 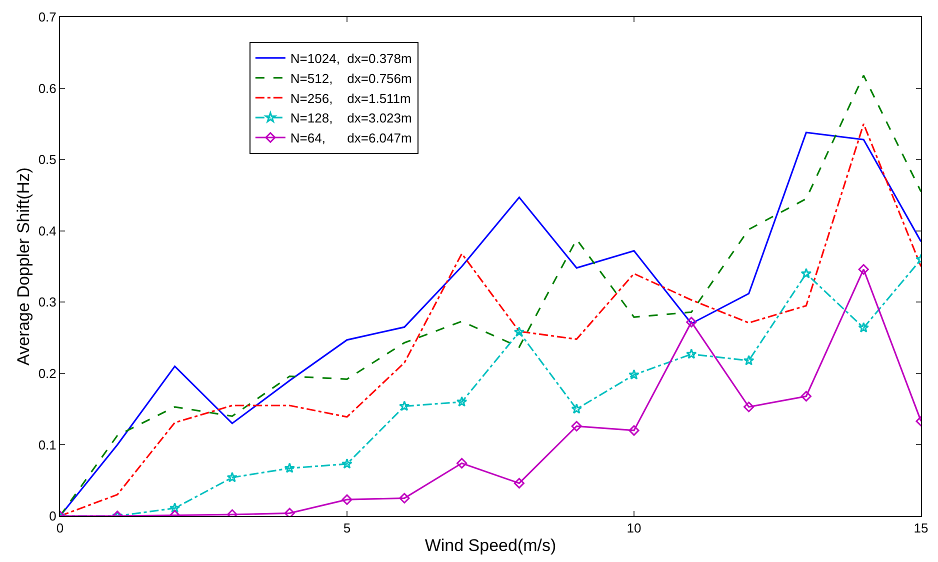 What do you see at coordinates (634, 528) in the screenshot?
I see `x-tick-label: 10` at bounding box center [634, 528].